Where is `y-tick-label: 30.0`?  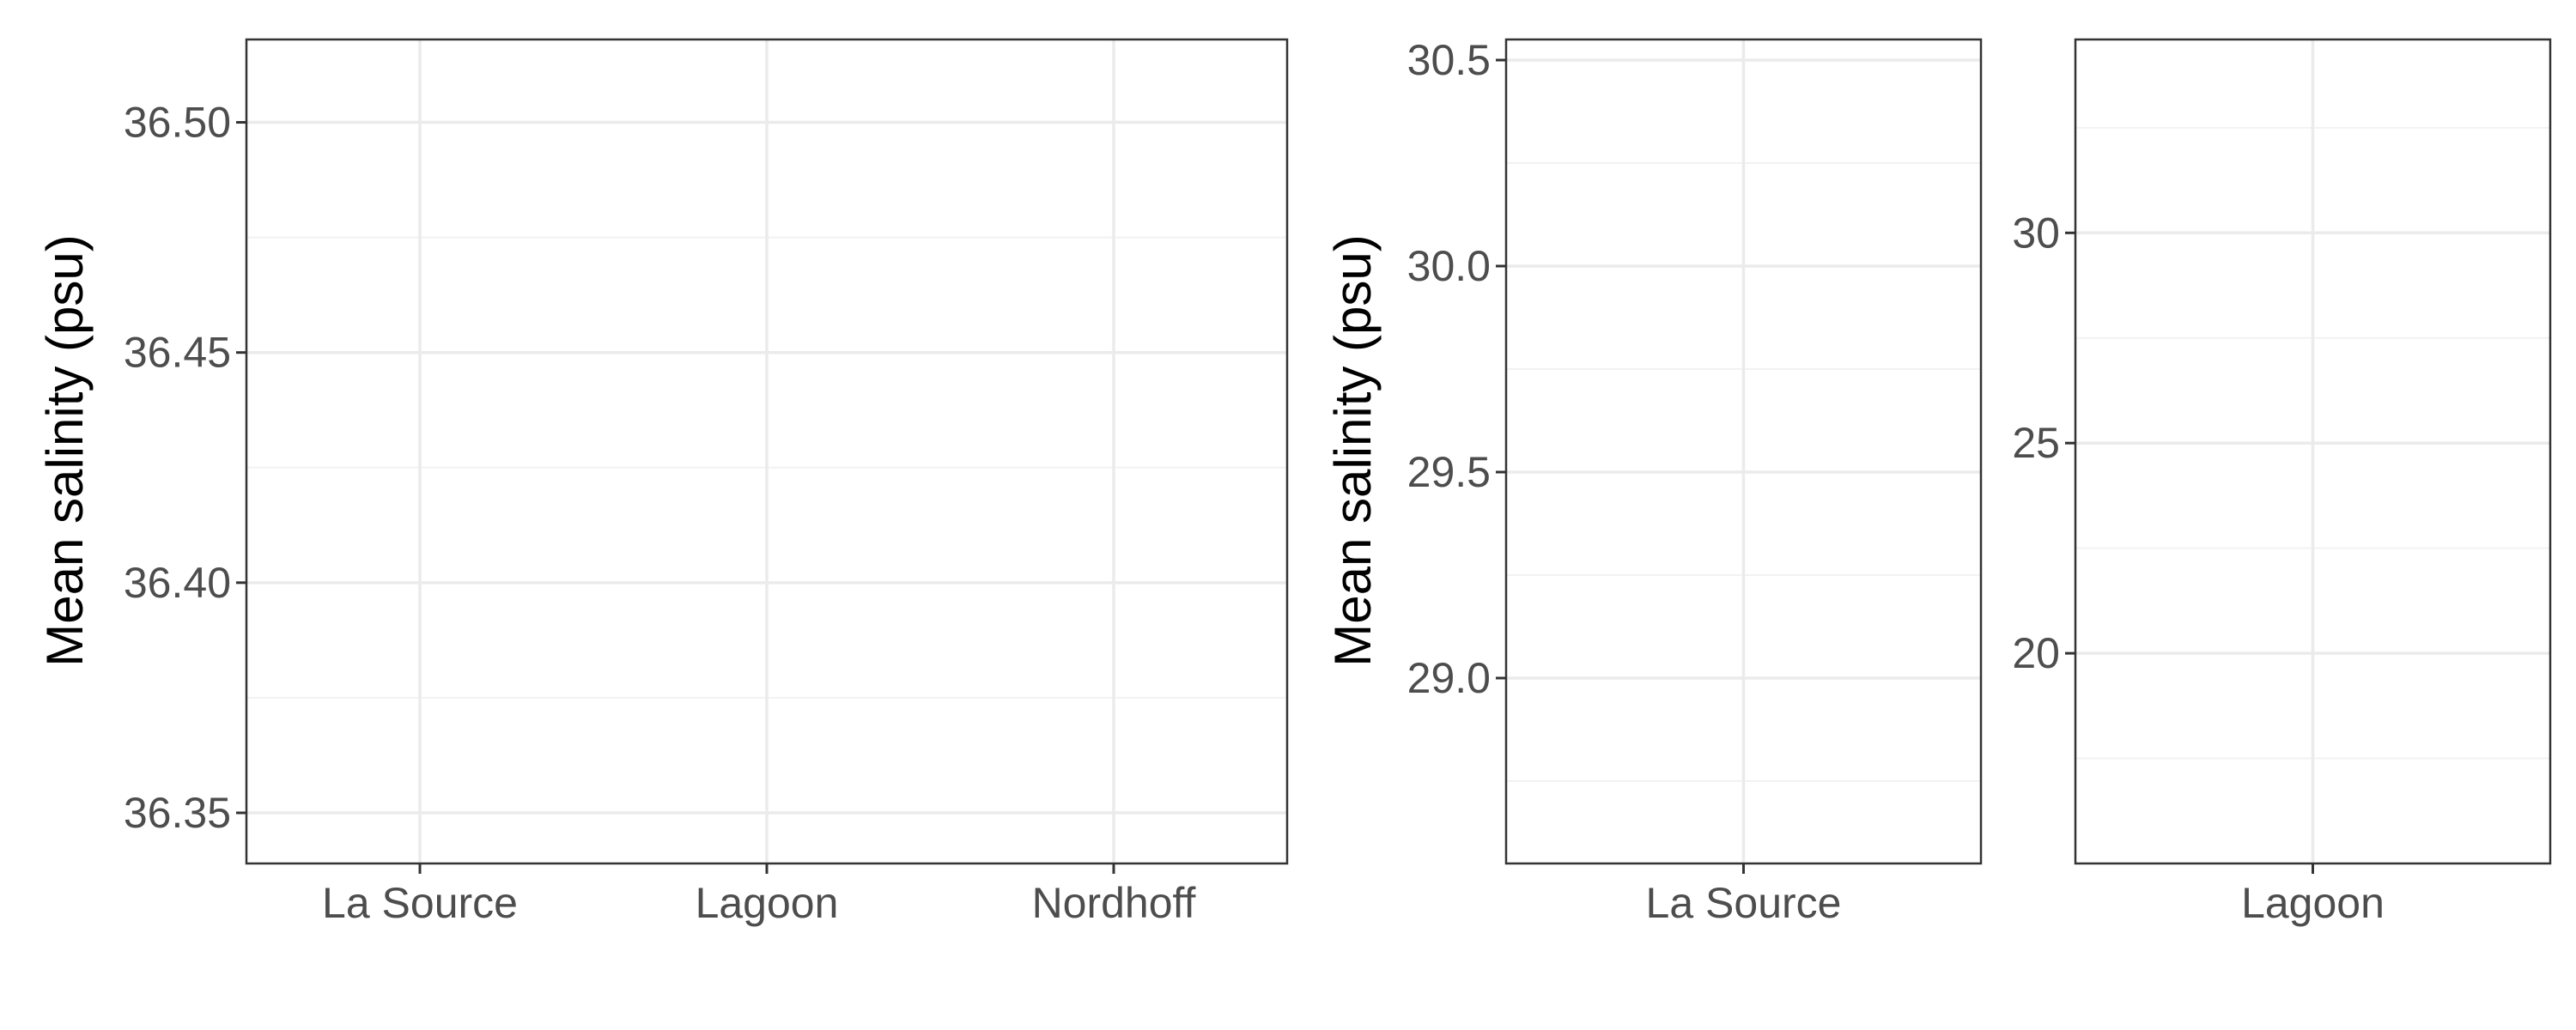 y-tick-label: 30.0 is located at coordinates (1449, 266).